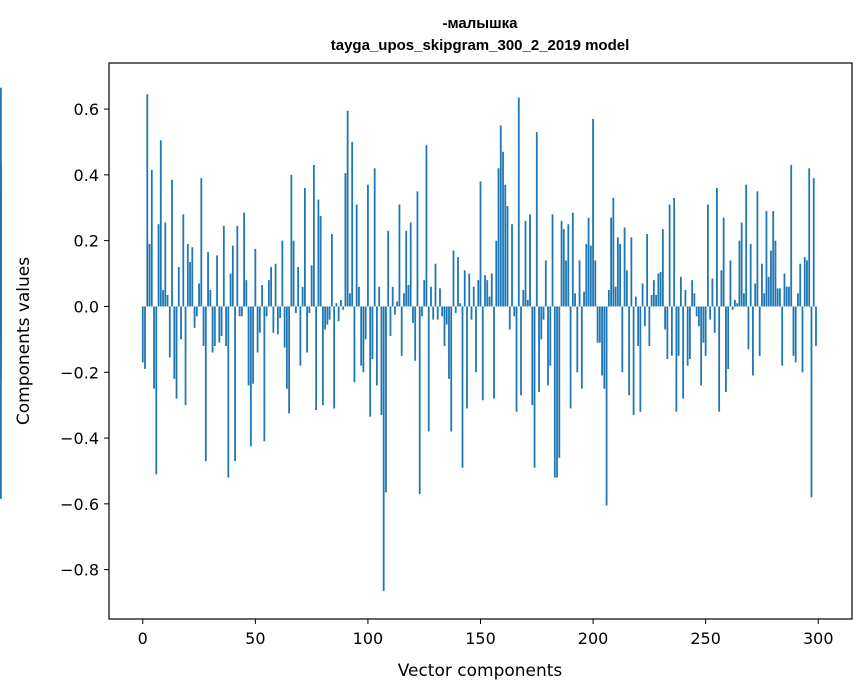 The height and width of the screenshot is (696, 867). I want to click on y-tick-label: −0.6, so click(79, 504).